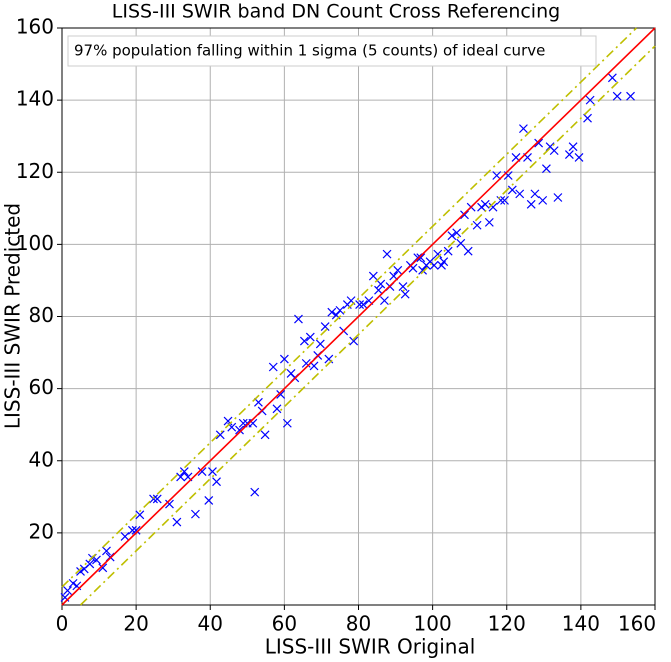 Image resolution: width=671 pixels, height=662 pixels. I want to click on x-tick-label: 0, so click(62, 624).